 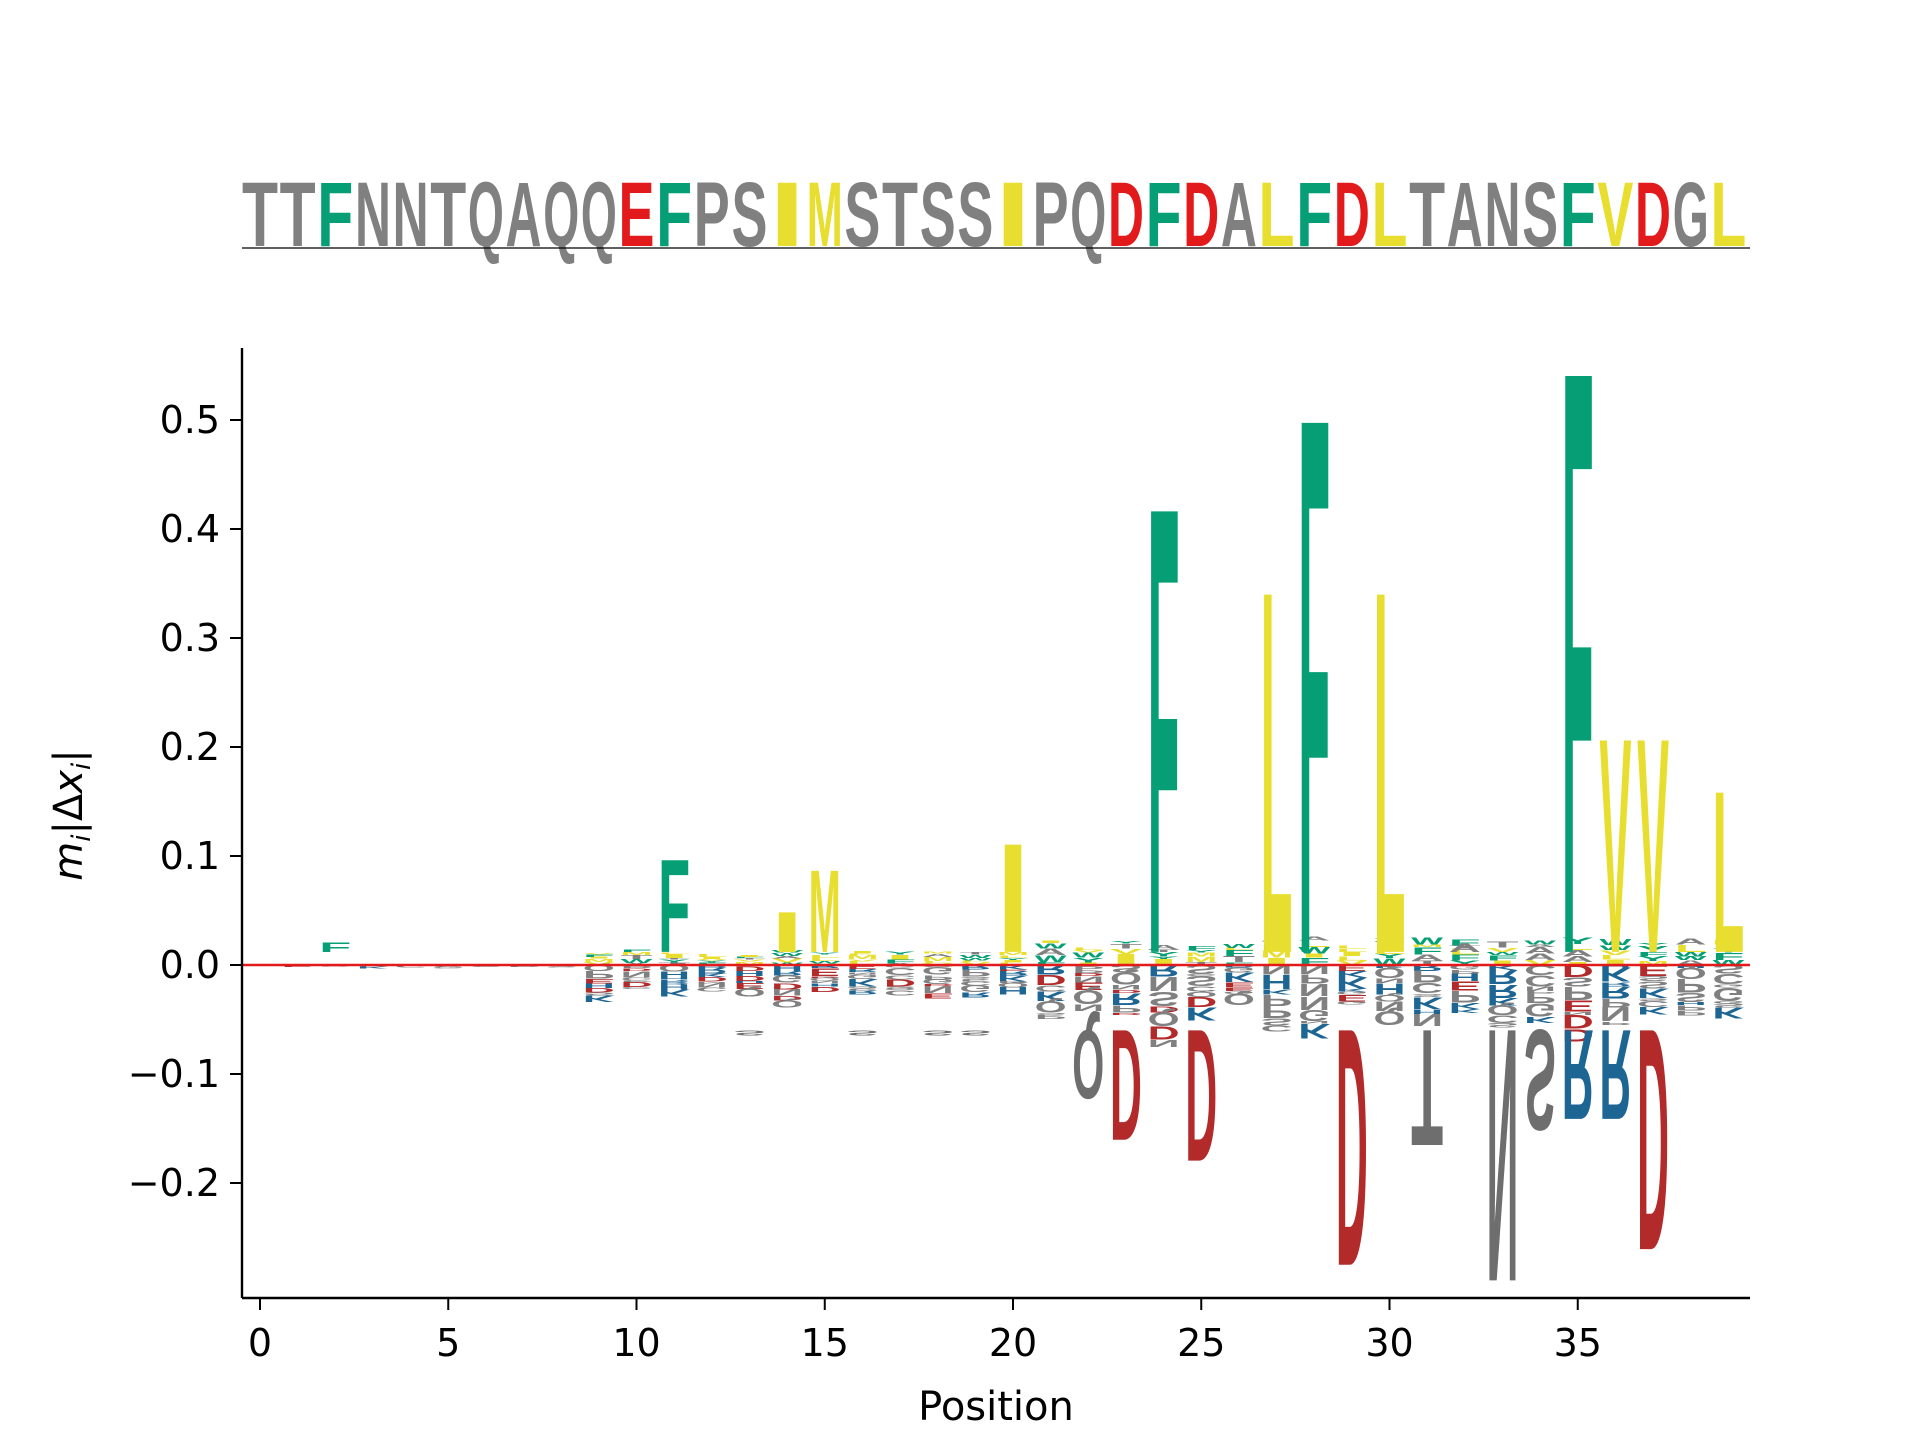 What do you see at coordinates (1502, 215) in the screenshot?
I see `sequence-letter: N` at bounding box center [1502, 215].